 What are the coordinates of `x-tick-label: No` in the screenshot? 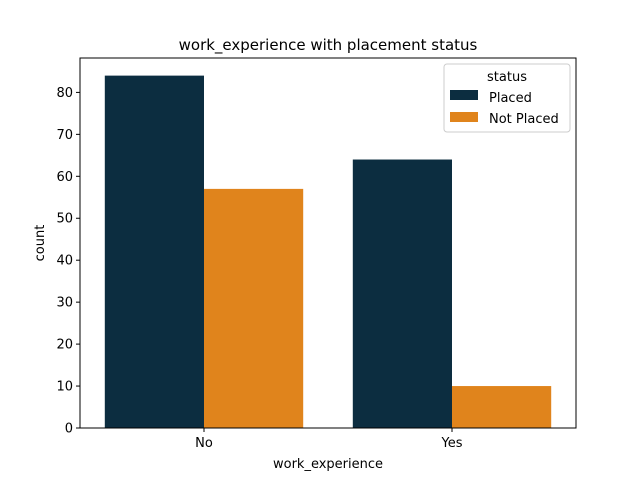 It's located at (204, 443).